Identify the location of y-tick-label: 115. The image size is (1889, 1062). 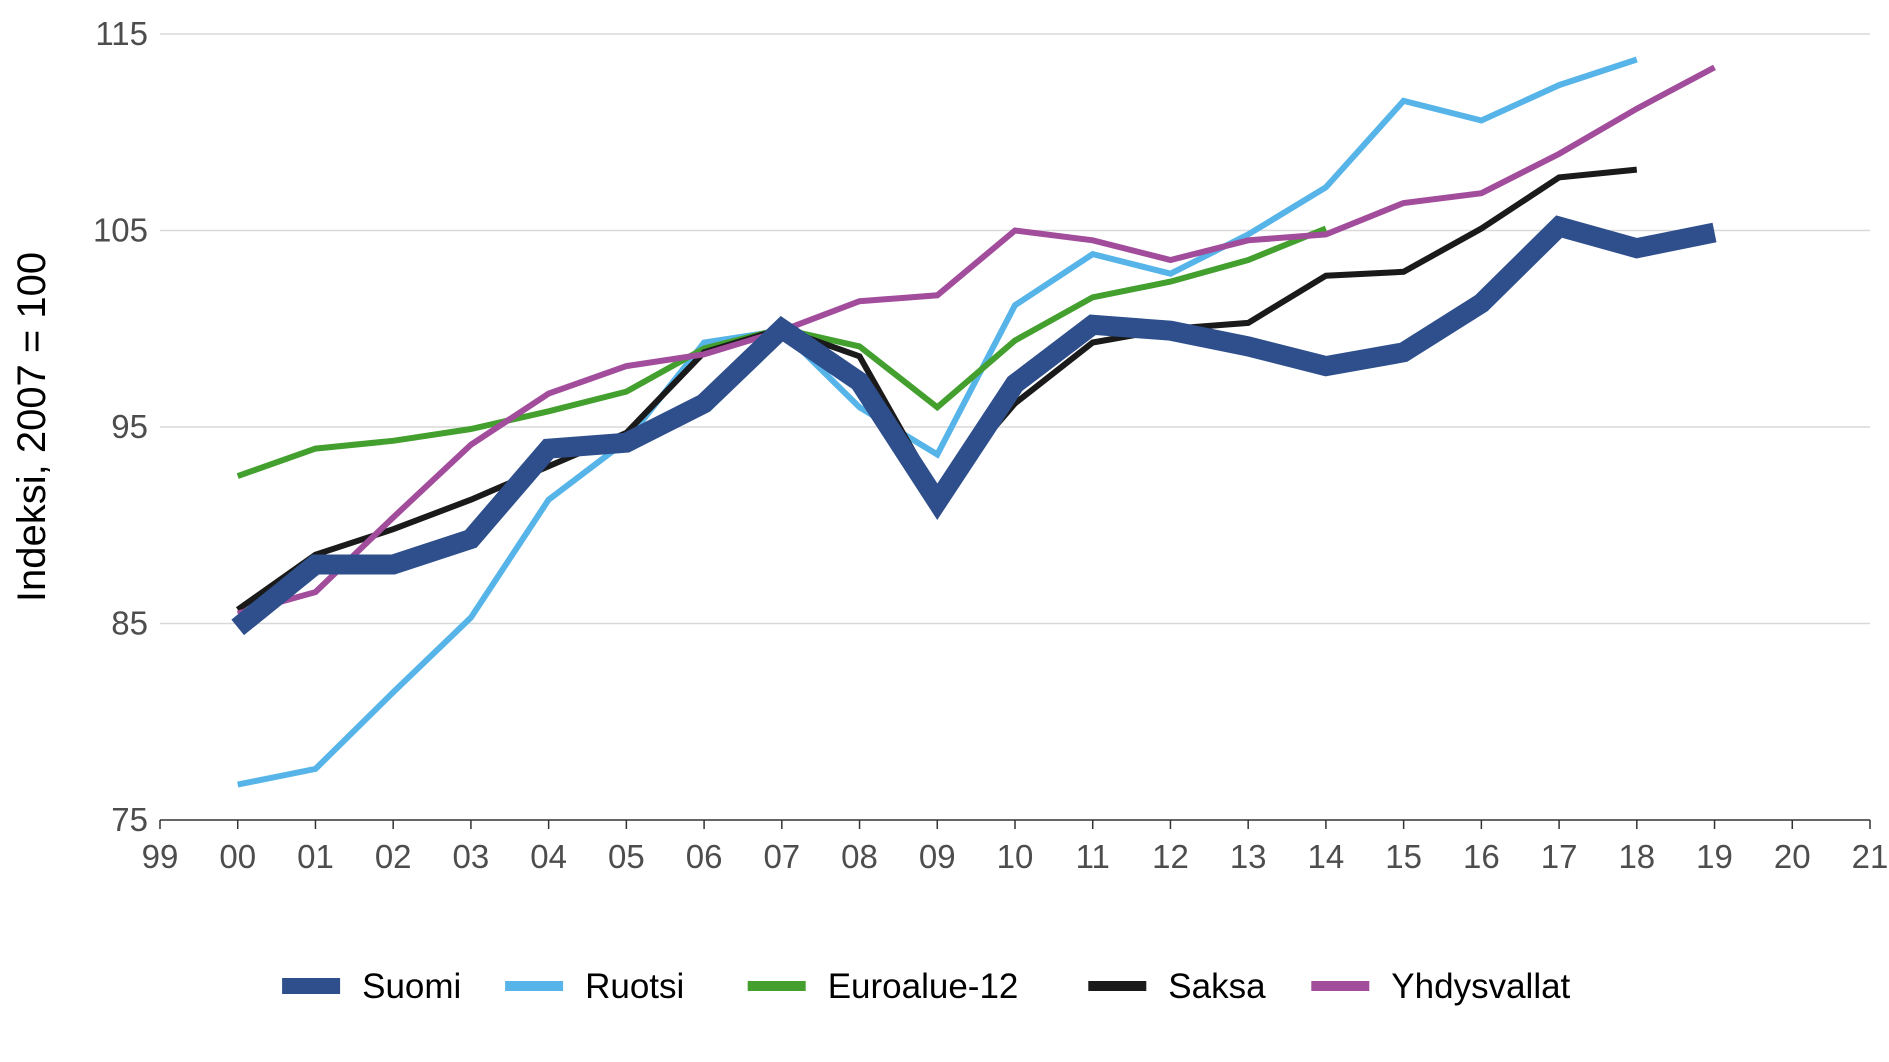
(121, 33).